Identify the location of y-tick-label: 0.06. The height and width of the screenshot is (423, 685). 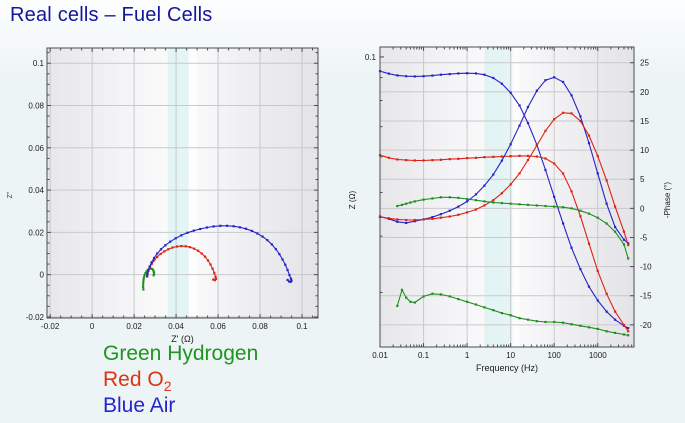
(36, 148).